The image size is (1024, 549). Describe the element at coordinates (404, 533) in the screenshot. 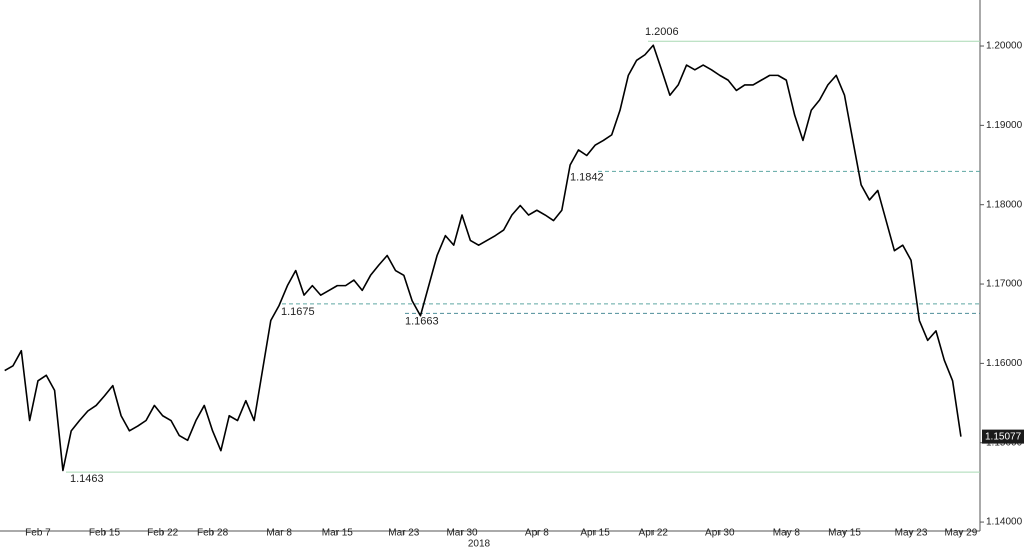

I see `x-tick-label: Mar 23` at that location.